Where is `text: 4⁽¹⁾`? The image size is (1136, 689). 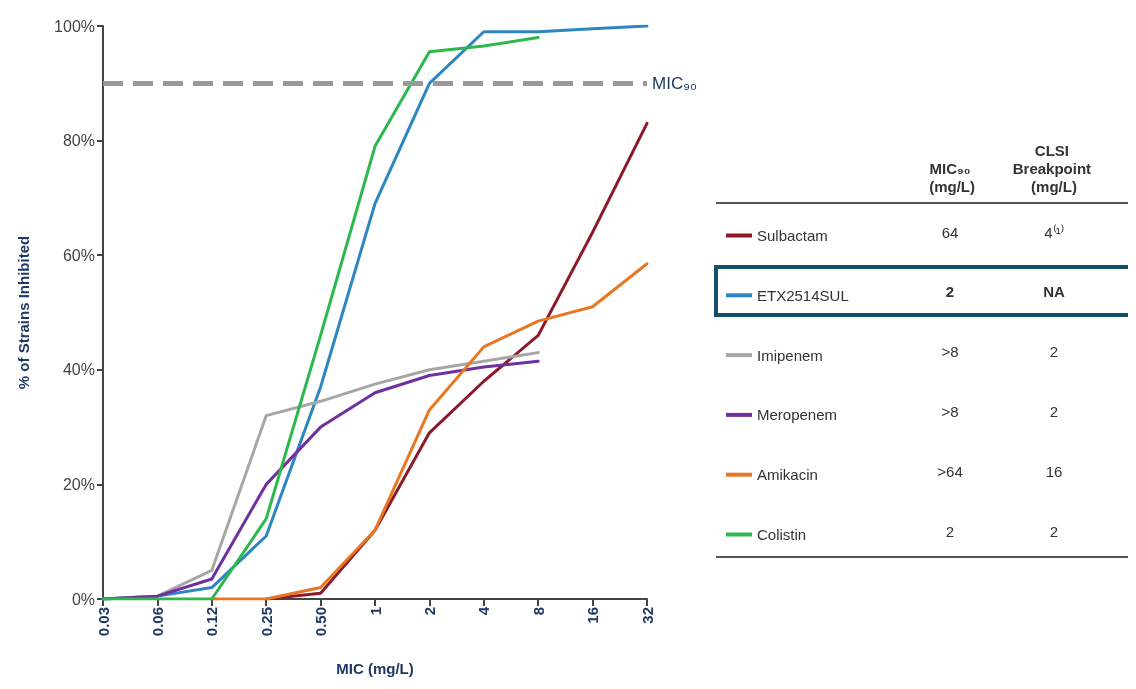 text: 4⁽¹⁾ is located at coordinates (1054, 232).